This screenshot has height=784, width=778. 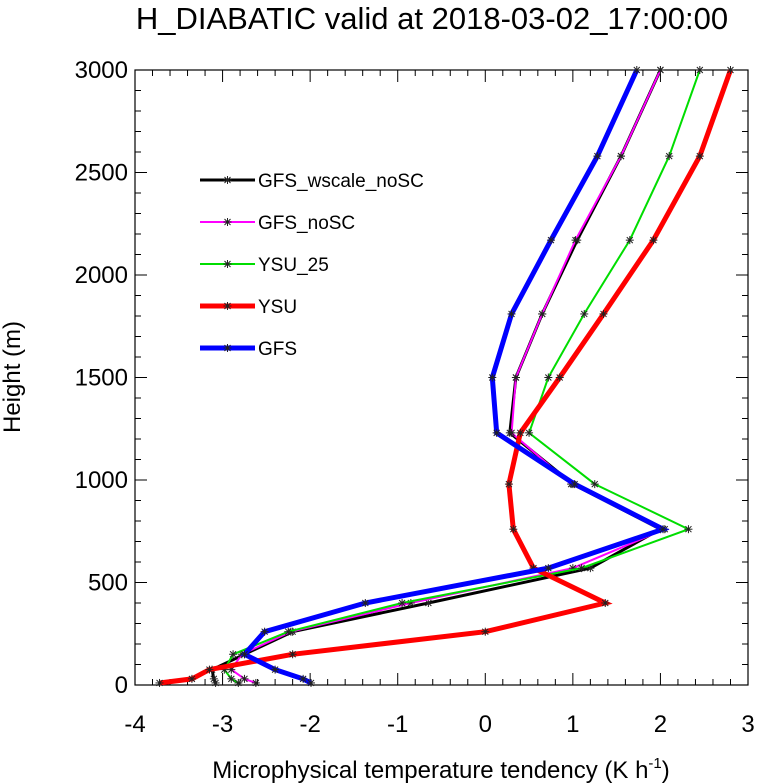 I want to click on legend-item-ysu: YSU, so click(x=248, y=307).